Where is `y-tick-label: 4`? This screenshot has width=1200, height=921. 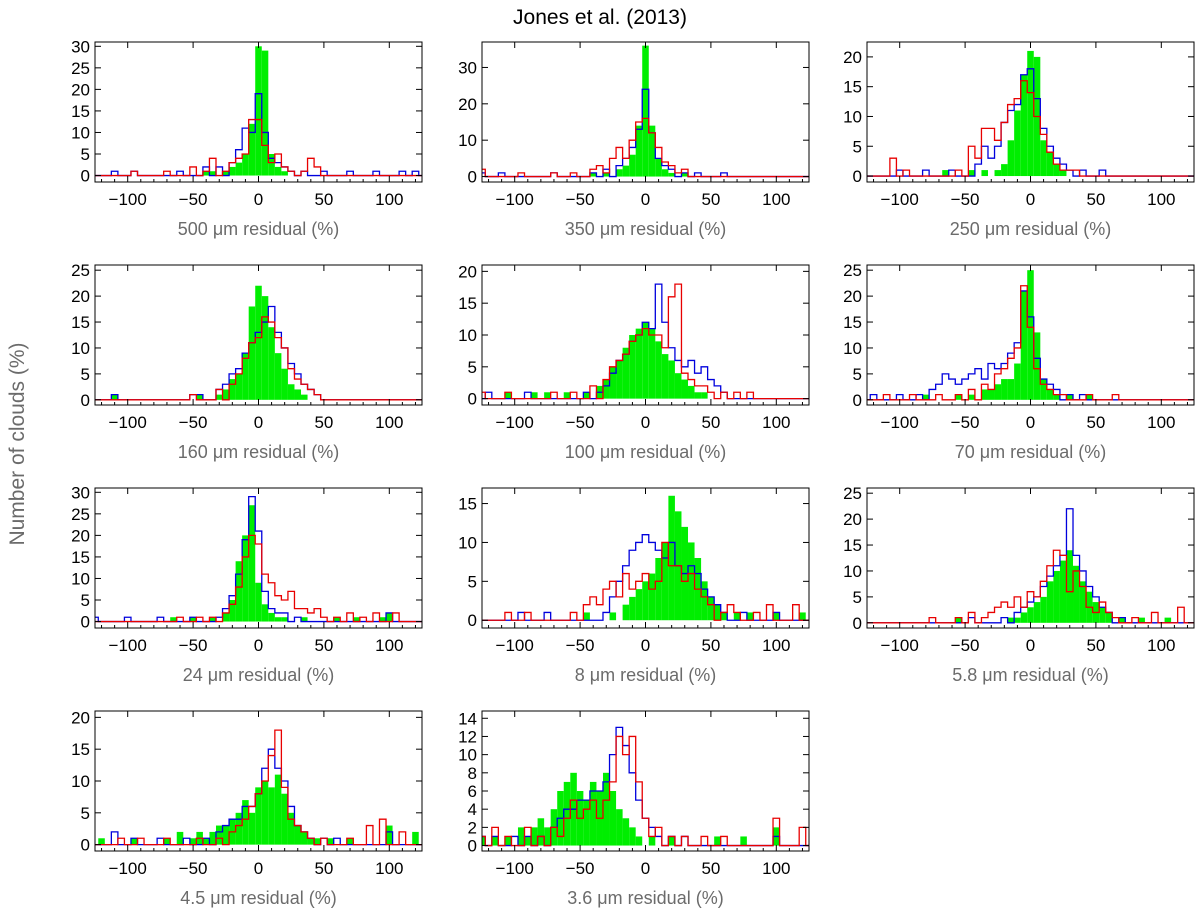 y-tick-label: 4 is located at coordinates (472, 809).